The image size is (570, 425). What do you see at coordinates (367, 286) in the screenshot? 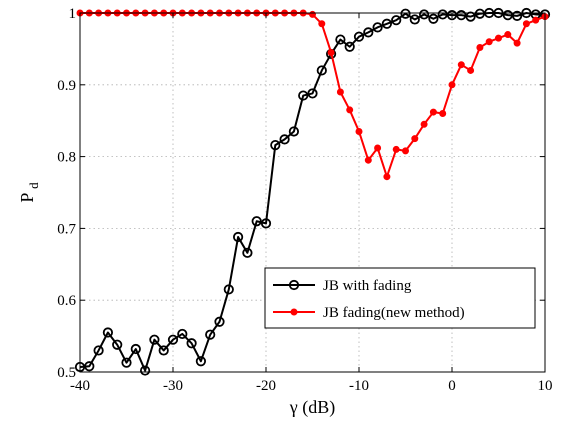
I see `legend-label-1: JB with fading` at bounding box center [367, 286].